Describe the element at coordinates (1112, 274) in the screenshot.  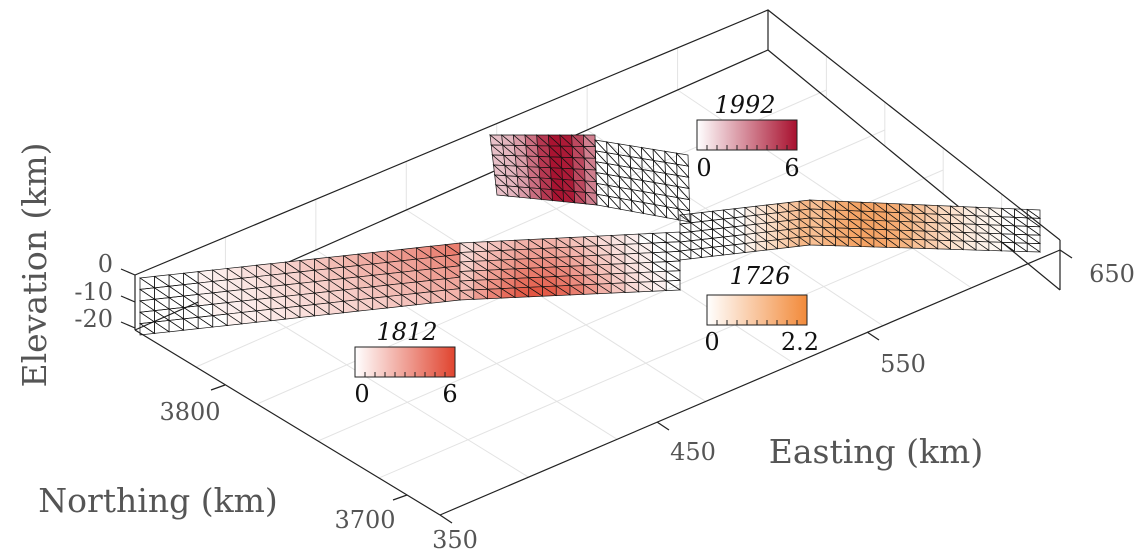
I see `easting-tick-label: 650` at that location.